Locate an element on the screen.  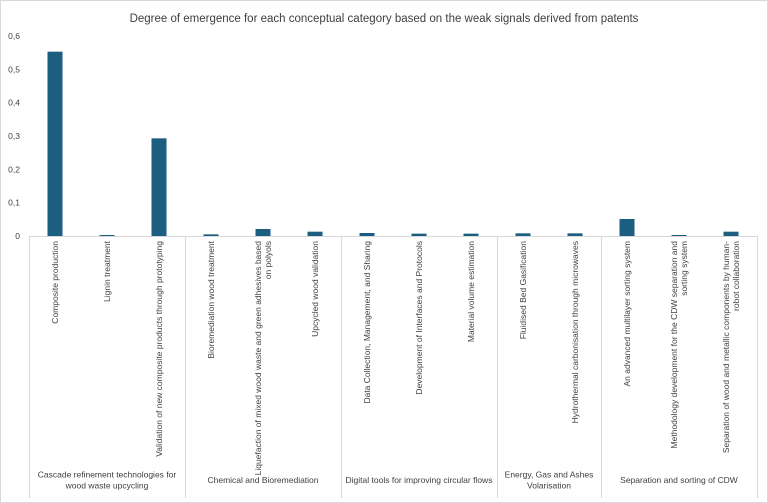
x-tick-label-line: Data Collection, Management, and Sharing is located at coordinates (367, 322).